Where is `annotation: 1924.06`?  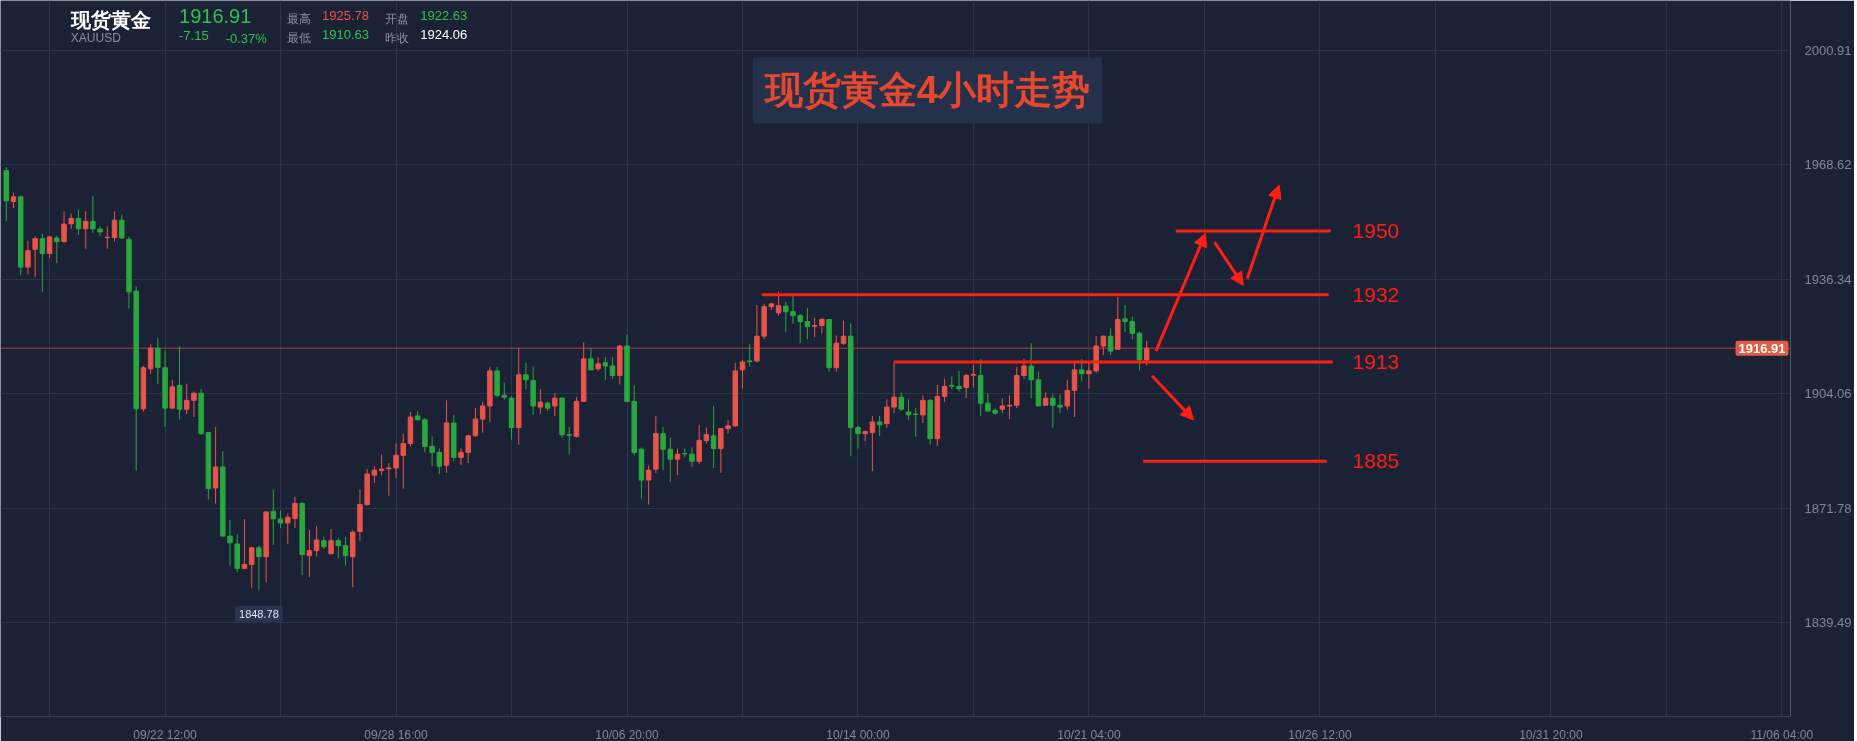
annotation: 1924.06 is located at coordinates (444, 34).